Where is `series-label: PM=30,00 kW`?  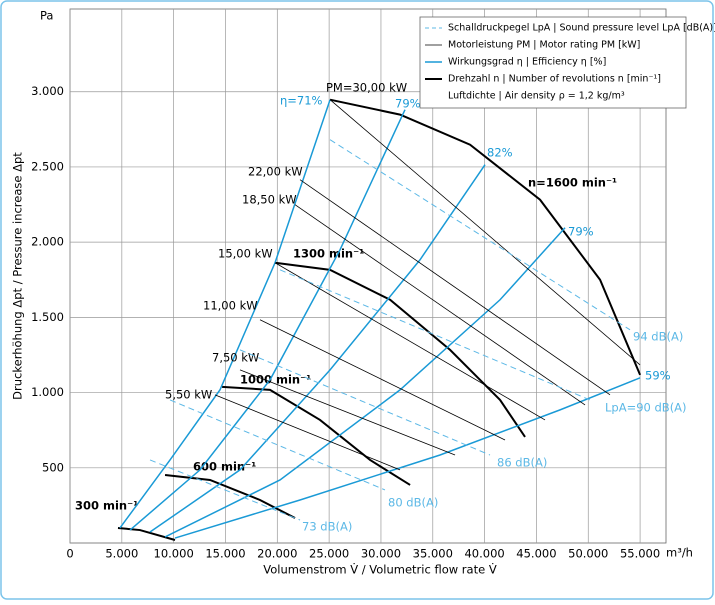
series-label: PM=30,00 kW is located at coordinates (366, 88).